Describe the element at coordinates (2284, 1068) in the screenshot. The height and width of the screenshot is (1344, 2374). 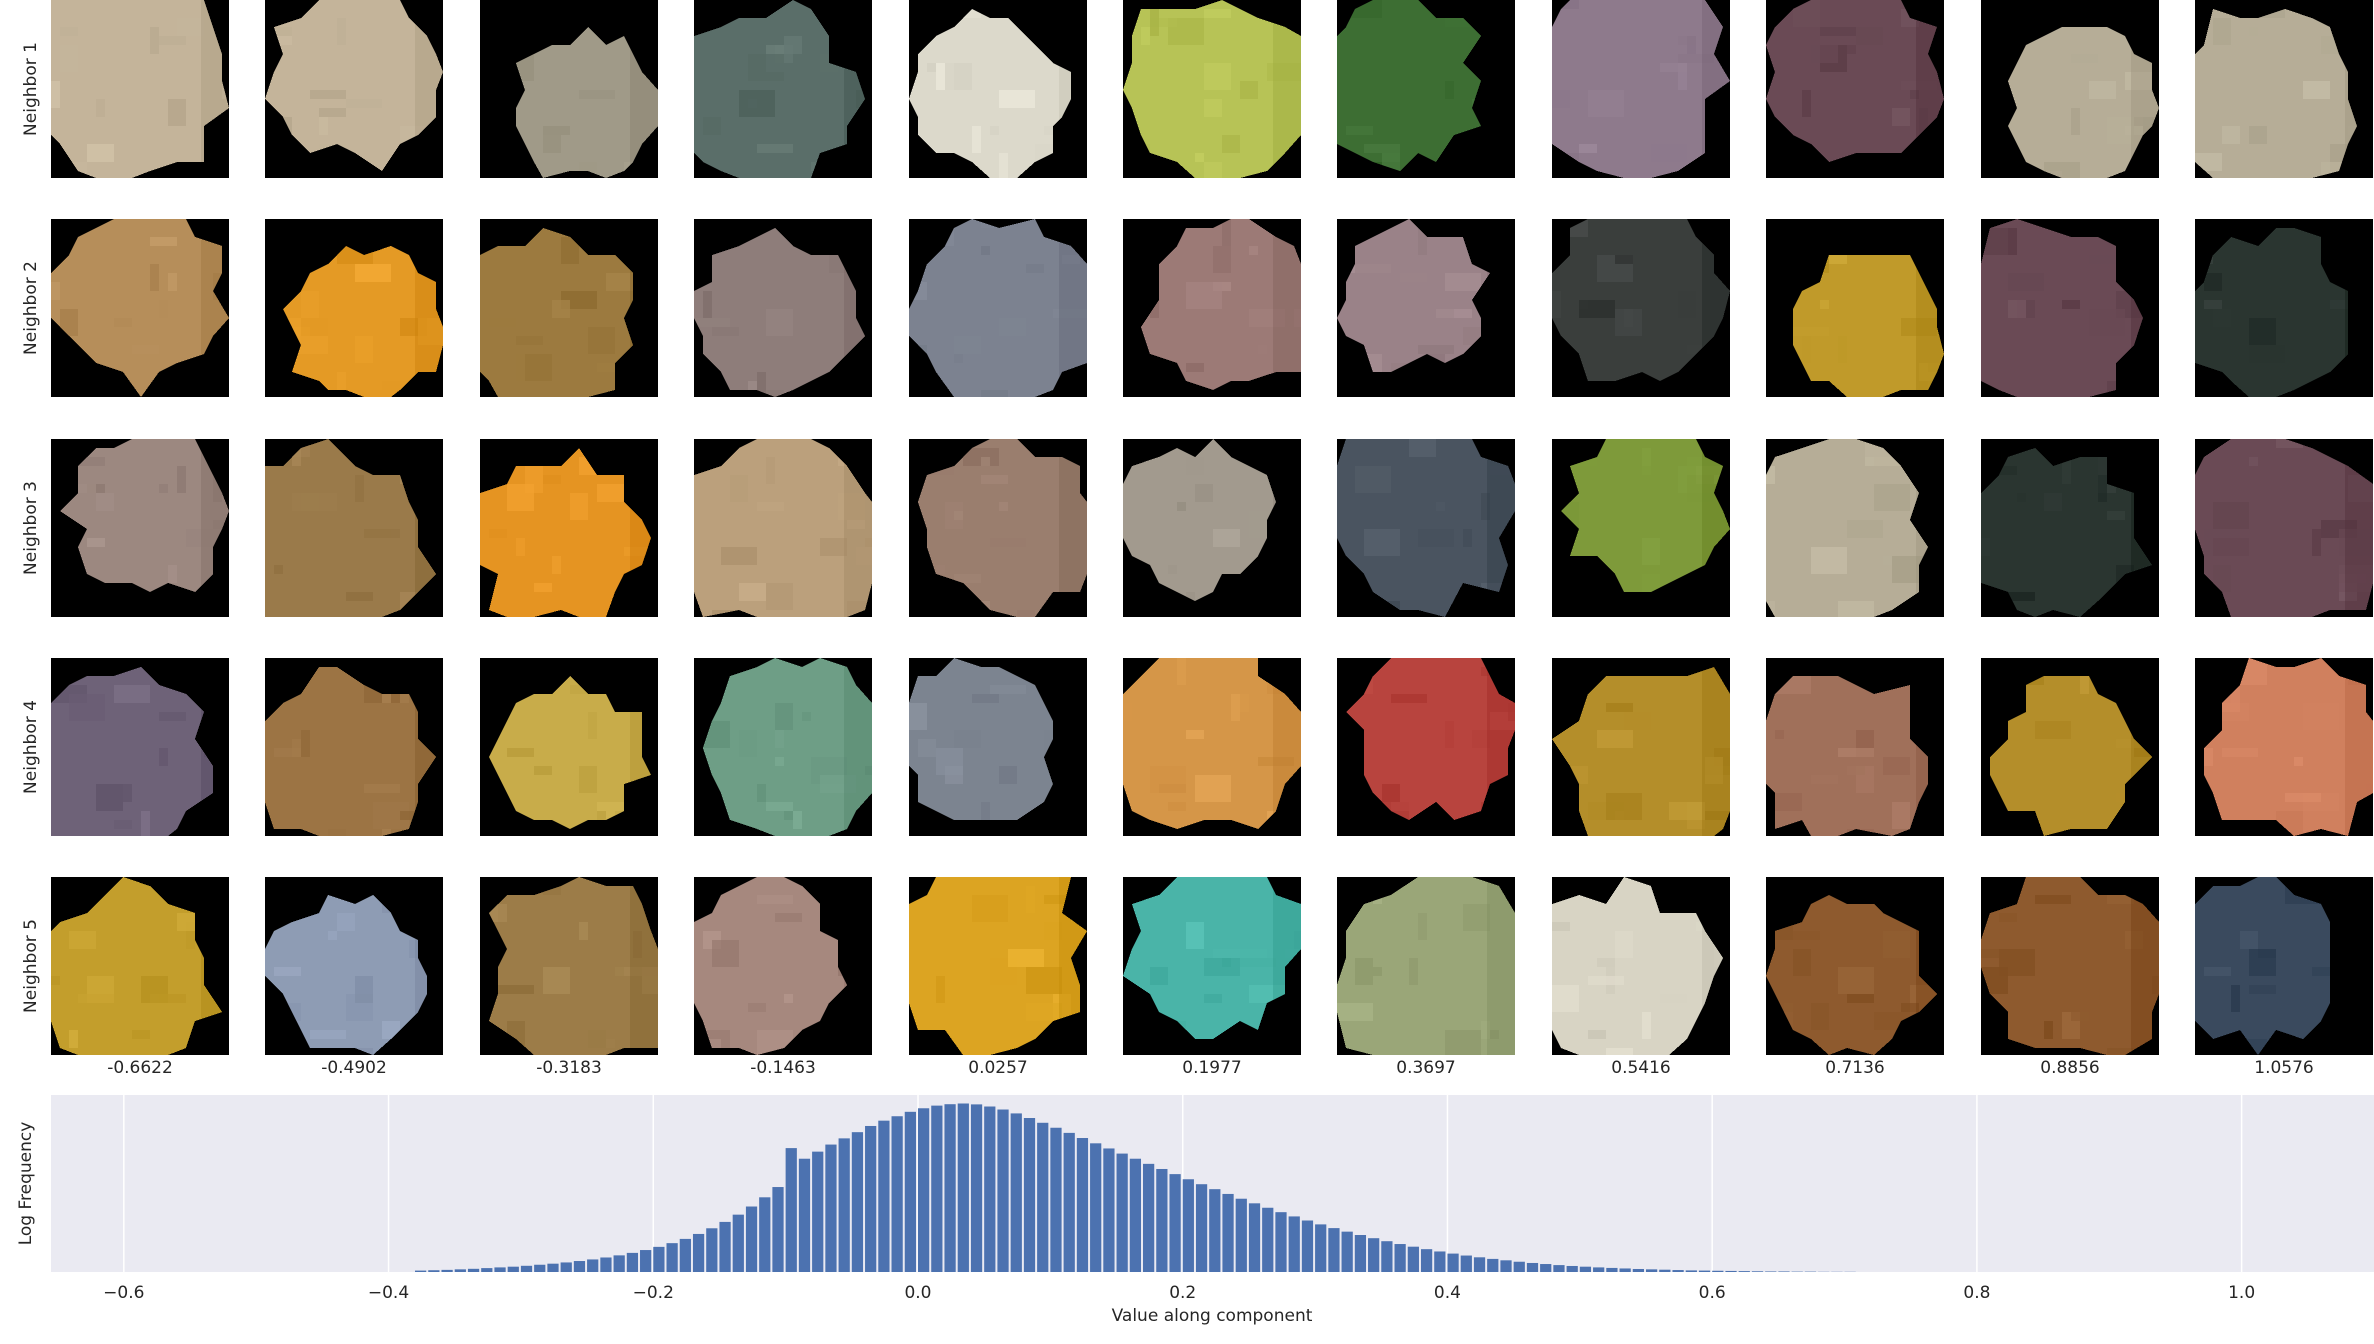
I see `column-value-label: 1.0576` at that location.